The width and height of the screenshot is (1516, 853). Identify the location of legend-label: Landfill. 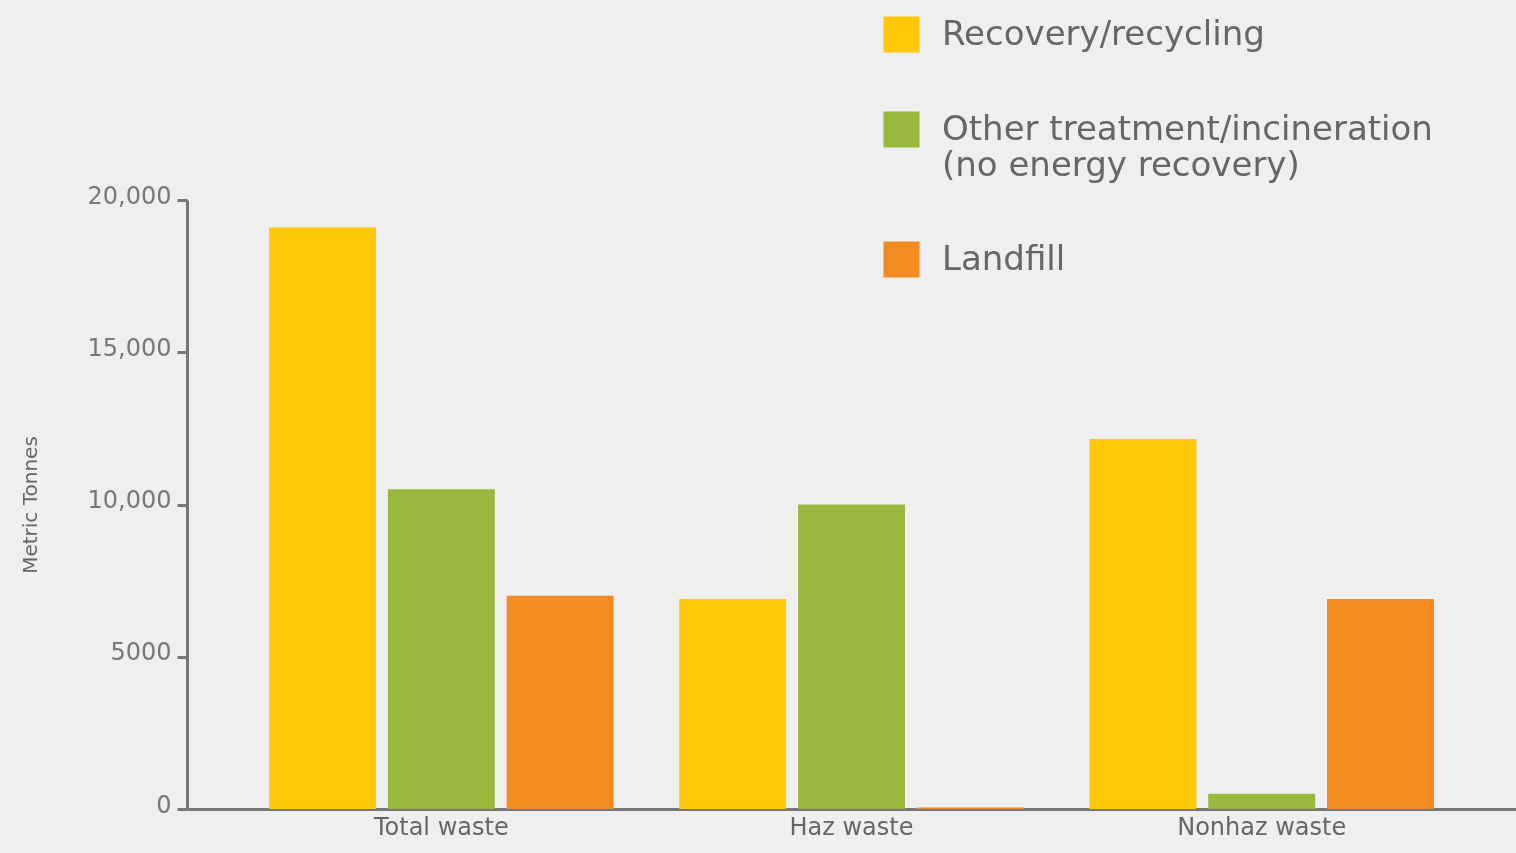
(1004, 257).